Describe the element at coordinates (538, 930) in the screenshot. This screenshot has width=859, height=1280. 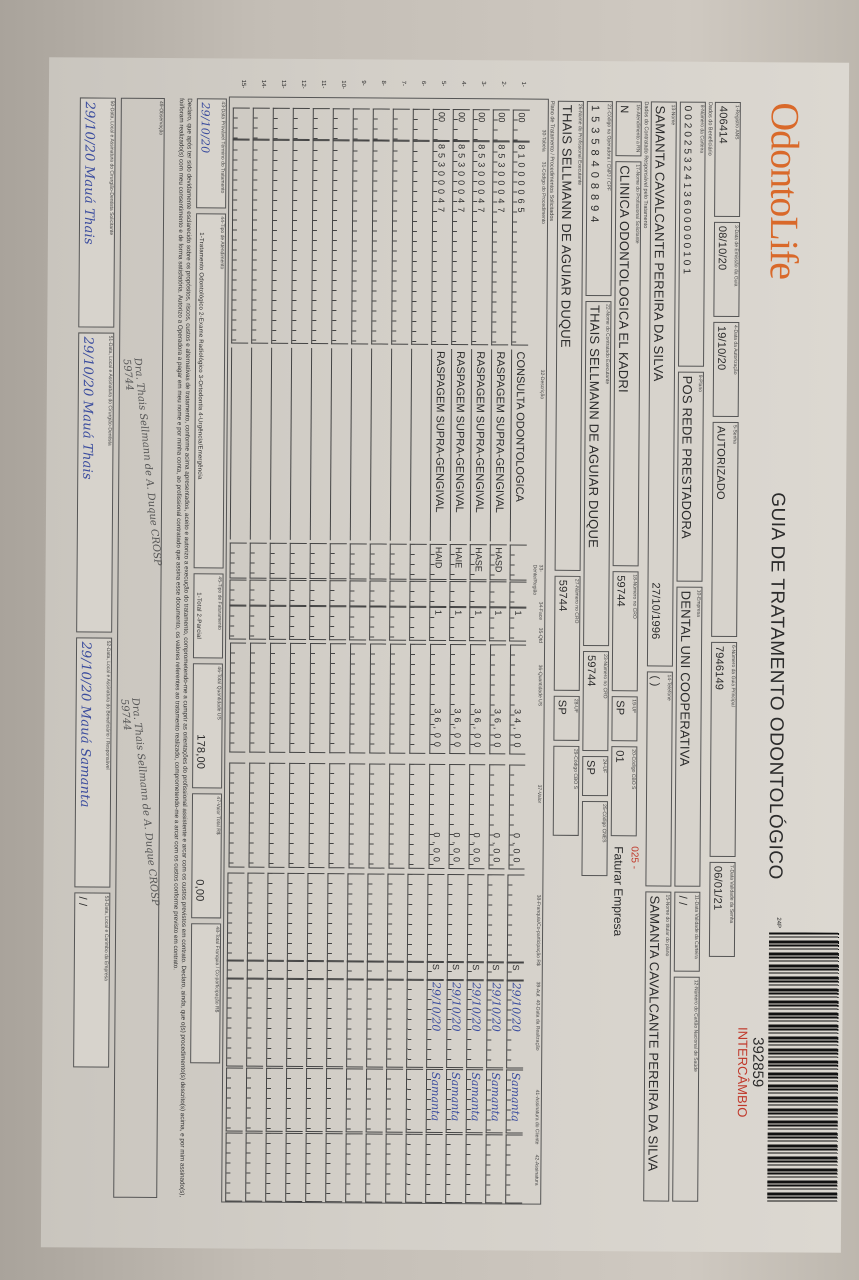
I see `column-header: 38-Franquia/Co-participação R$` at that location.